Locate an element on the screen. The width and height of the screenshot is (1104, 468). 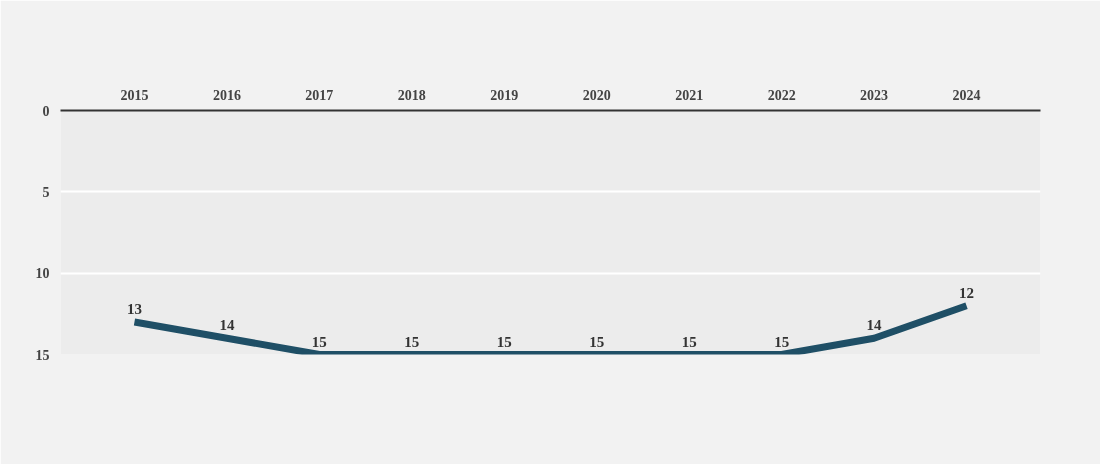
x-tick-label: 2023 is located at coordinates (874, 95).